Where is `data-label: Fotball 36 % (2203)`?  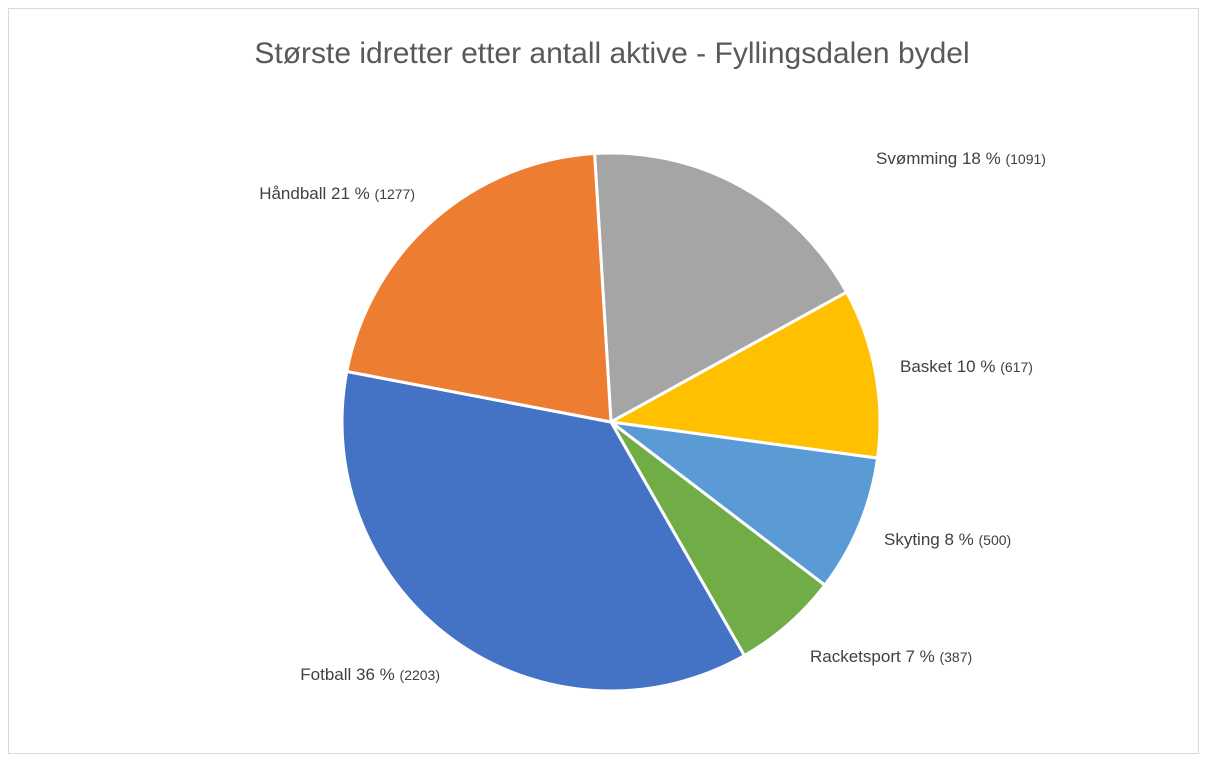 data-label: Fotball 36 % (2203) is located at coordinates (370, 674).